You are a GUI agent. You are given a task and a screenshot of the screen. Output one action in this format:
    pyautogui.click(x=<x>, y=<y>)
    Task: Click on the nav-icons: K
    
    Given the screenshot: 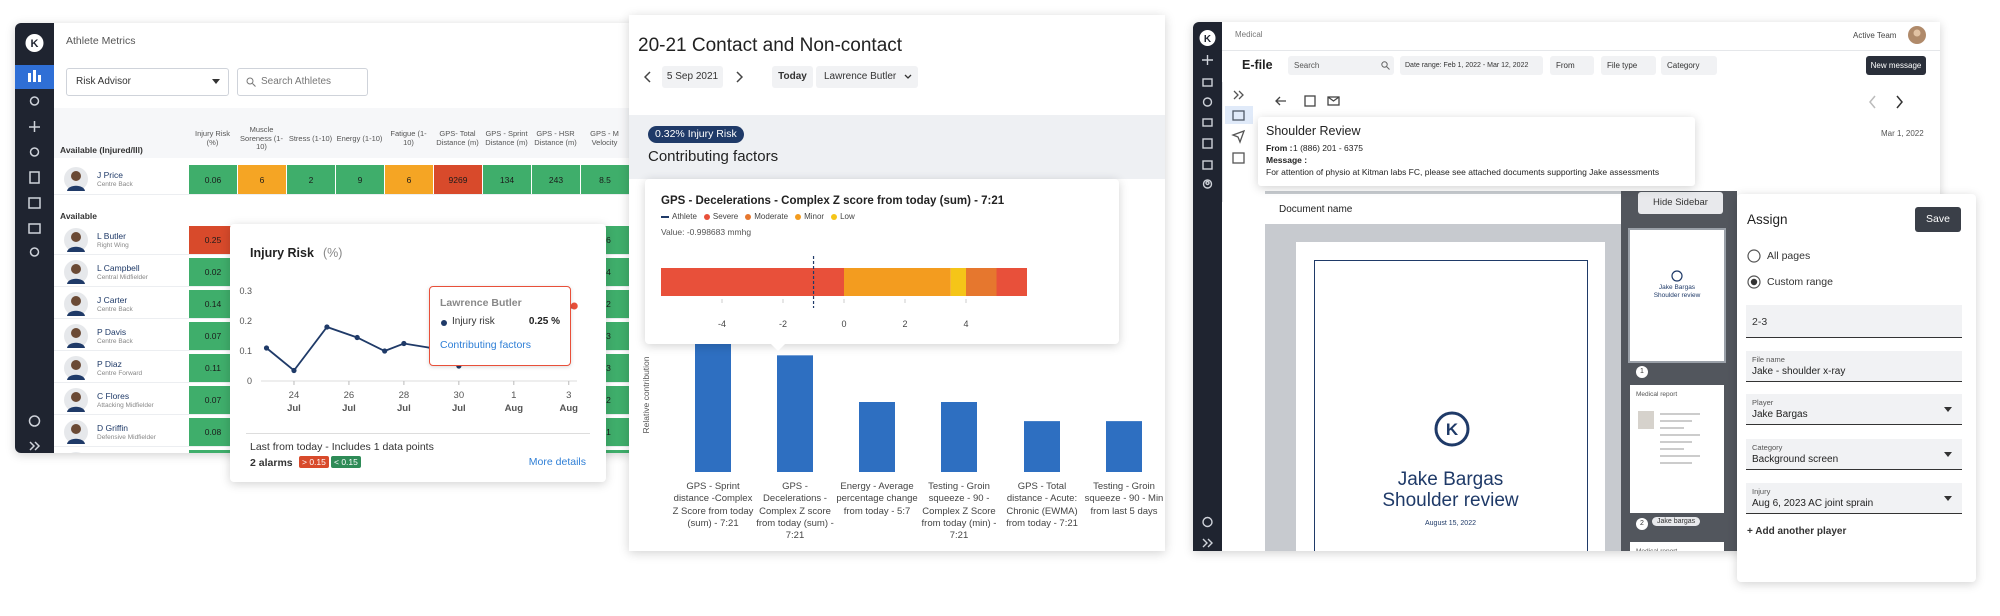 What is the action you would take?
    pyautogui.click(x=1207, y=289)
    